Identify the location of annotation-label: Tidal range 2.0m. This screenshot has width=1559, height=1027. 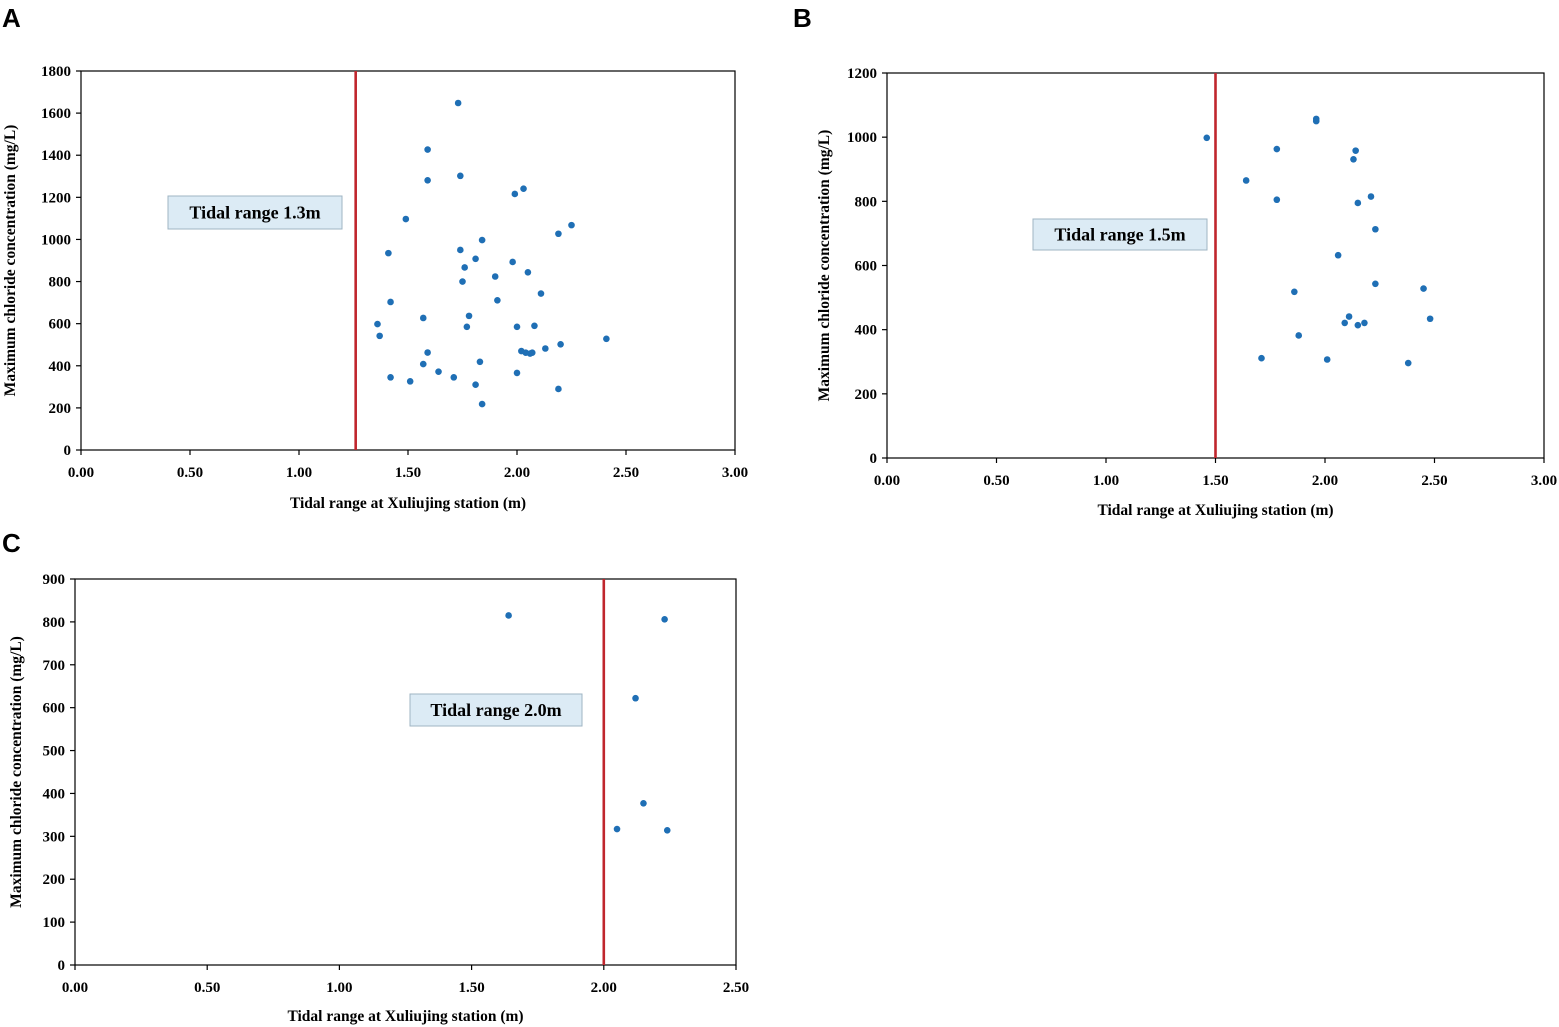
(495, 710).